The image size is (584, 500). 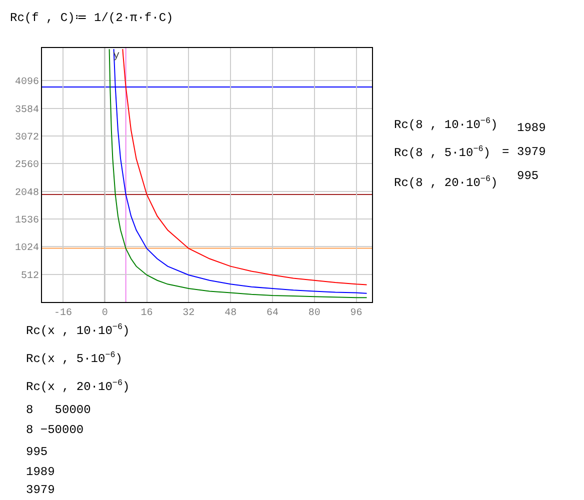 I want to click on x-tick-label: 48, so click(x=230, y=313).